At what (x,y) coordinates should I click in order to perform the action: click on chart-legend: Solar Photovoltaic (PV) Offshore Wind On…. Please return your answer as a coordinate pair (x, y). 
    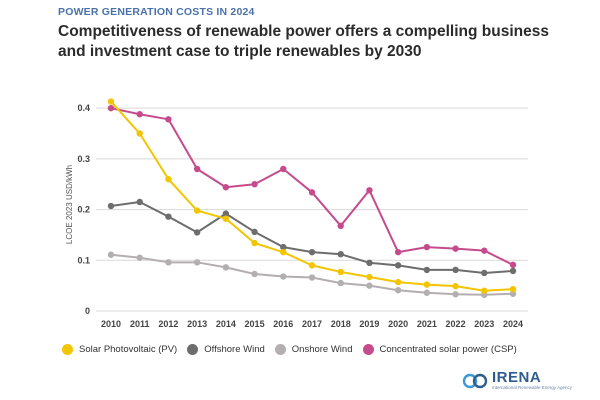
    Looking at the image, I should click on (294, 349).